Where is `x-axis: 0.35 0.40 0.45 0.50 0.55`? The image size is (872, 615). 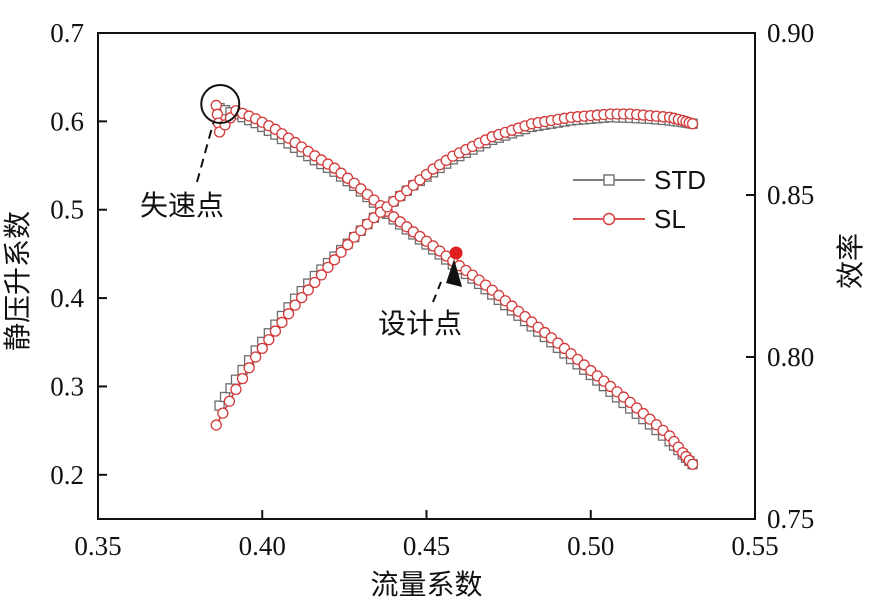 x-axis: 0.35 0.40 0.45 0.50 0.55 is located at coordinates (426, 535).